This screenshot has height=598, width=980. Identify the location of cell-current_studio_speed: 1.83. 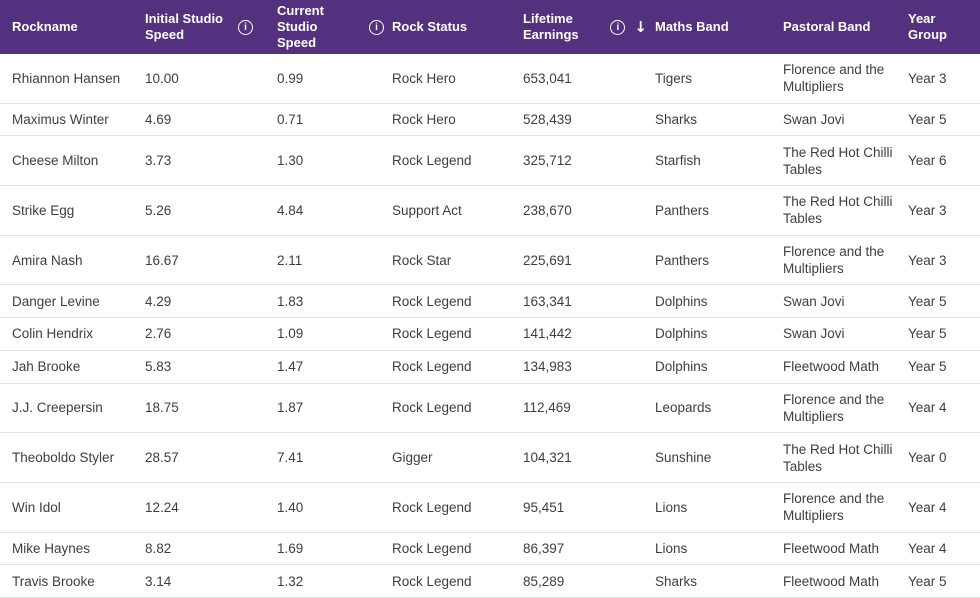
(290, 301).